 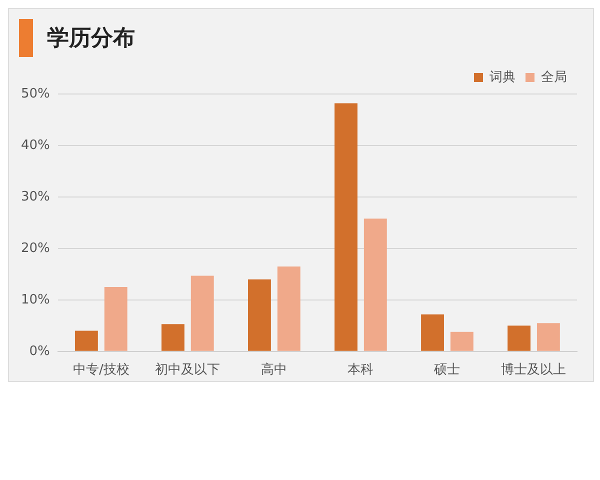 I want to click on y-tick-label: 0%, so click(x=39, y=351).